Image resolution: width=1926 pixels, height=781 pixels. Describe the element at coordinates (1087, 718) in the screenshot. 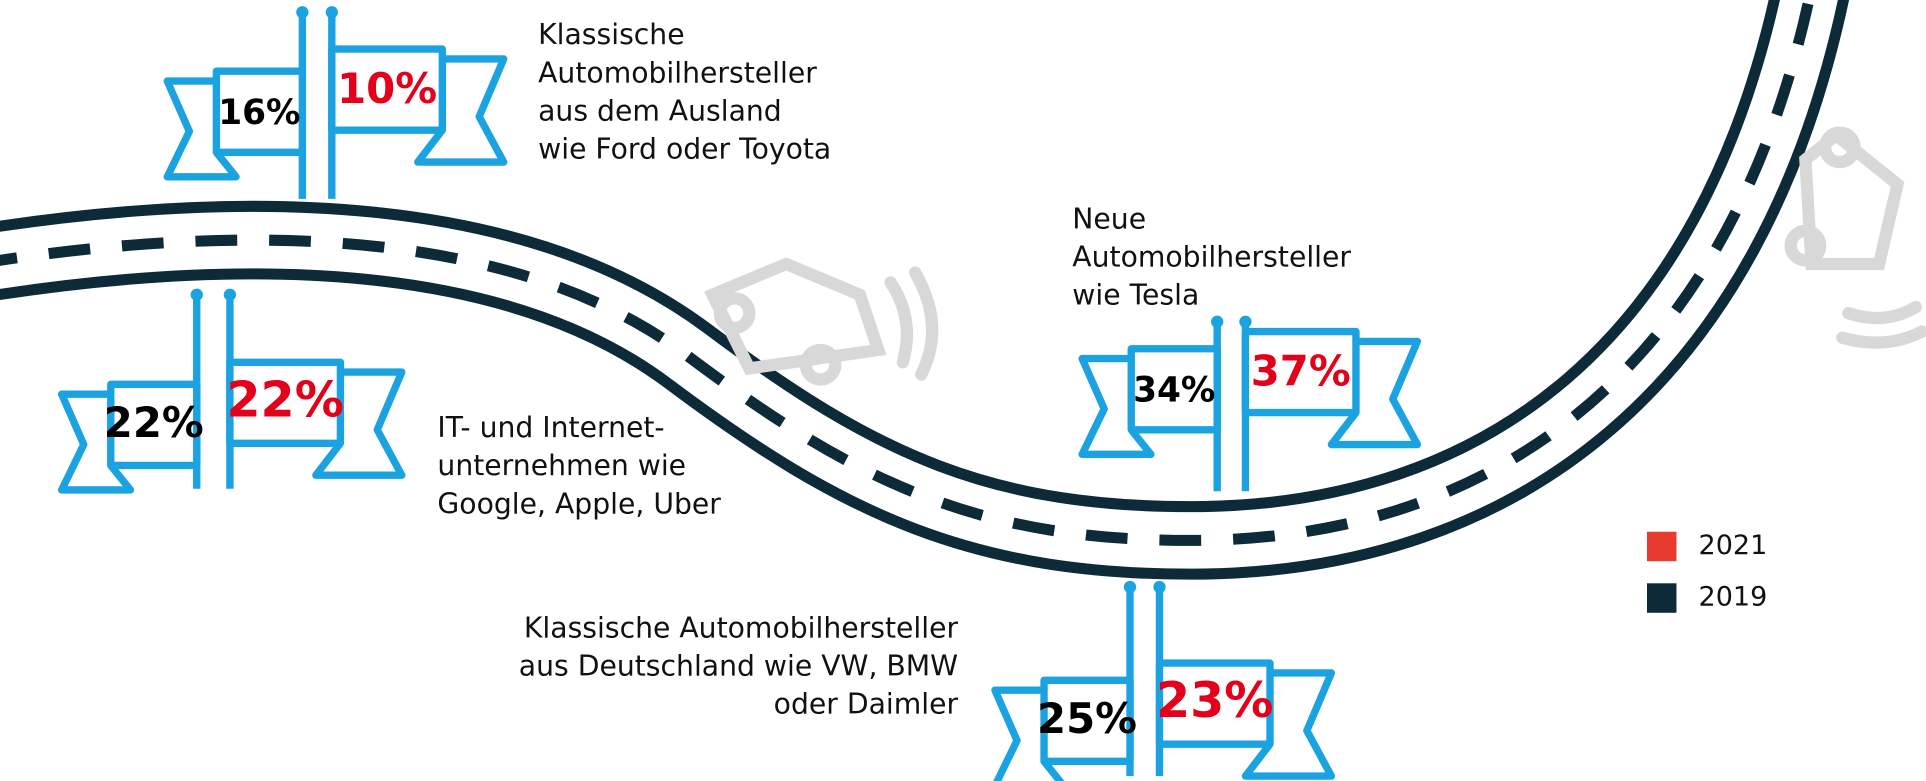

I see `value-label: 25%` at that location.